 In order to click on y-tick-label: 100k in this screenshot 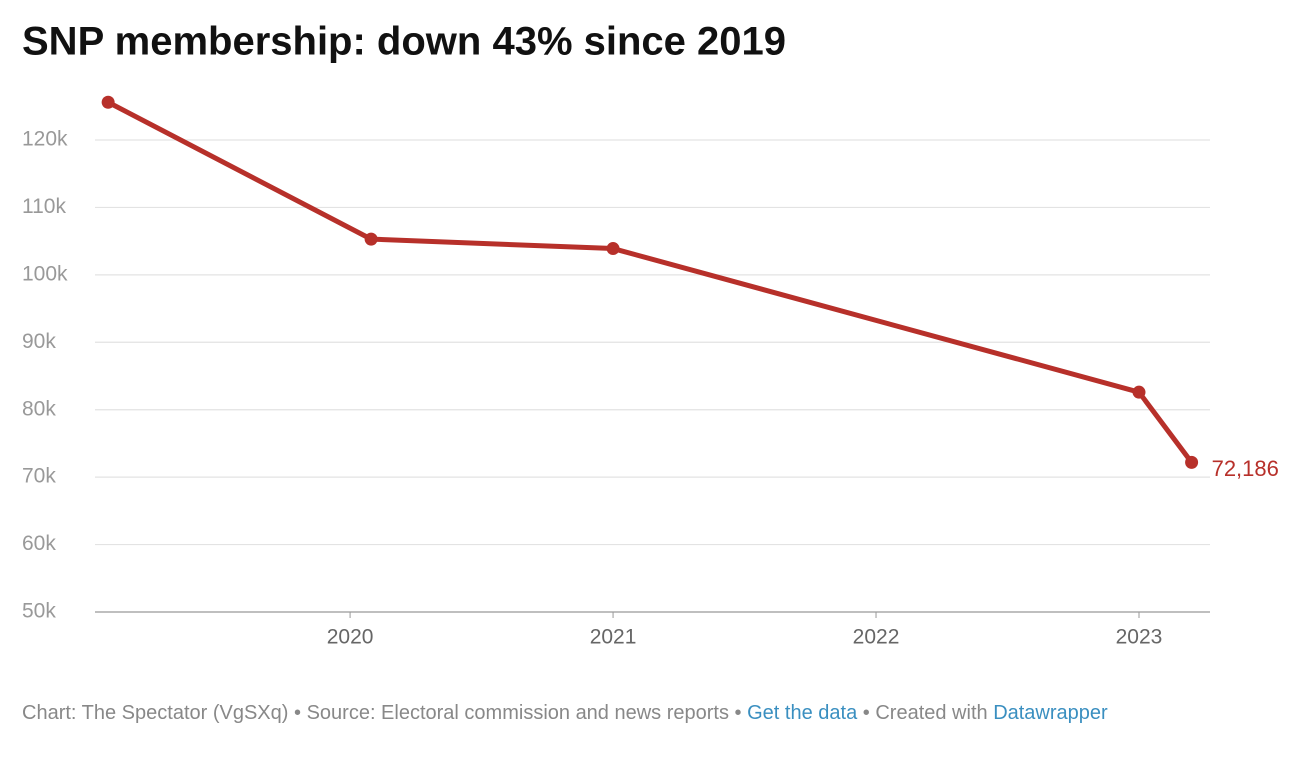, I will do `click(45, 273)`.